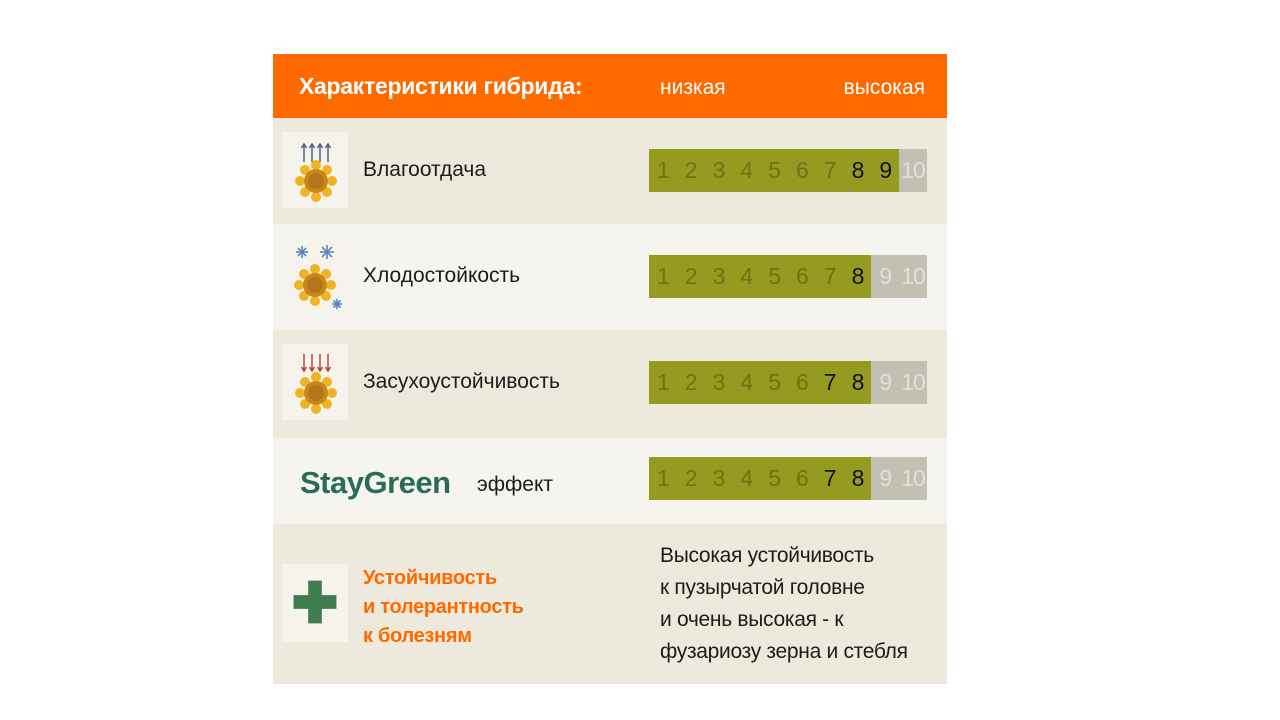 The width and height of the screenshot is (1280, 720). What do you see at coordinates (693, 87) in the screenshot?
I see `scale-low-label: низкая` at bounding box center [693, 87].